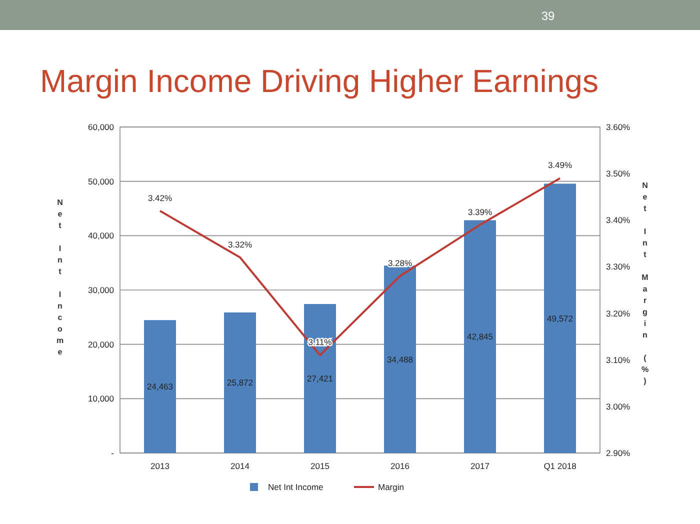 The image size is (700, 524). Describe the element at coordinates (618, 453) in the screenshot. I see `y2-tick-label: 2.90%` at that location.